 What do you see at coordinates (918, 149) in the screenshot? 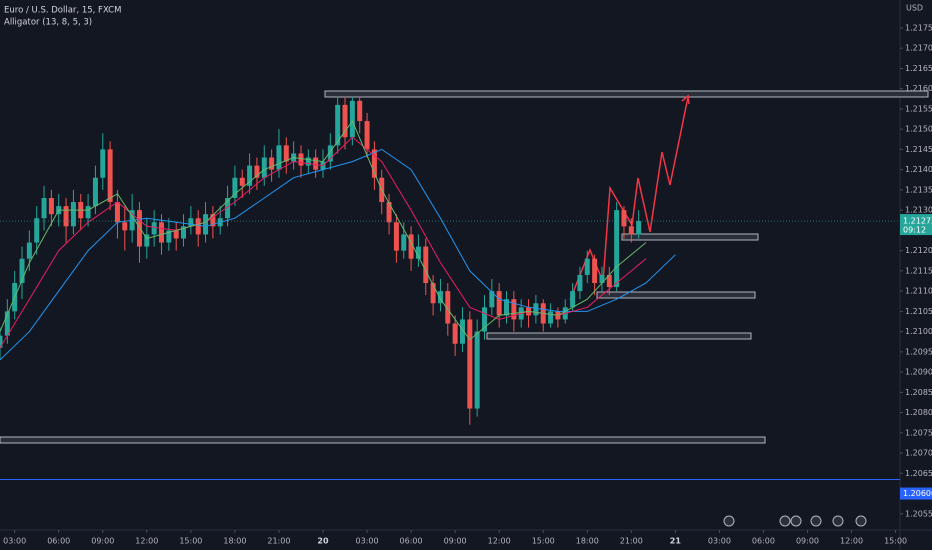
I see `y-tick-label: 1.21450` at bounding box center [918, 149].